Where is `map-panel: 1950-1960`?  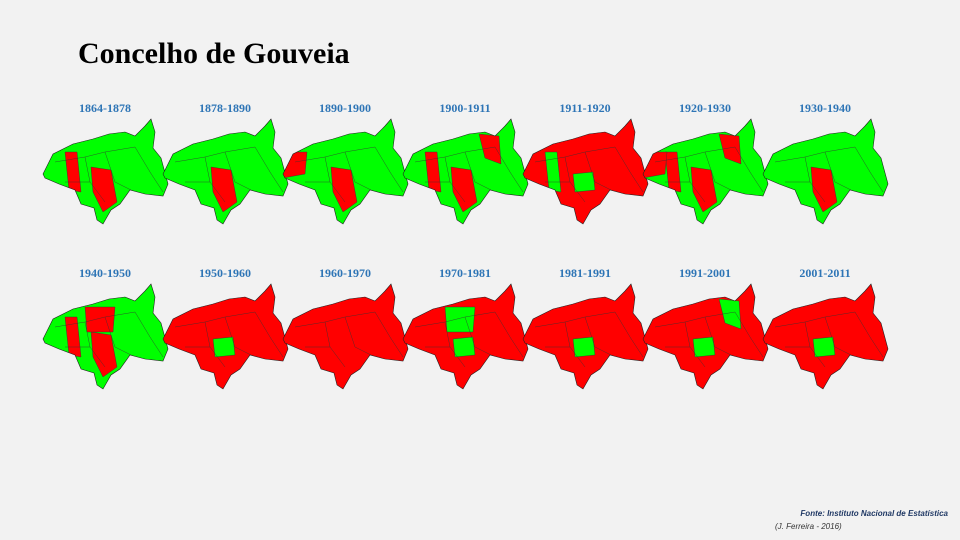
map-panel: 1950-1960 is located at coordinates (225, 328).